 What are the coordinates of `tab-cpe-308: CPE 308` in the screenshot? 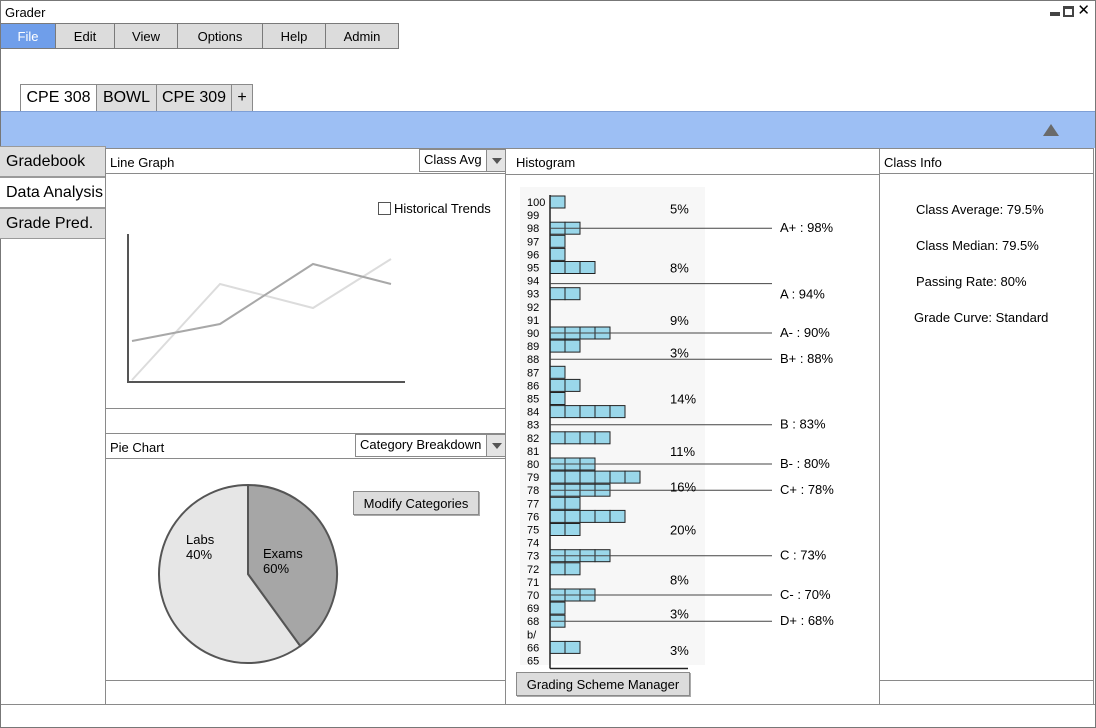 It's located at (58, 98).